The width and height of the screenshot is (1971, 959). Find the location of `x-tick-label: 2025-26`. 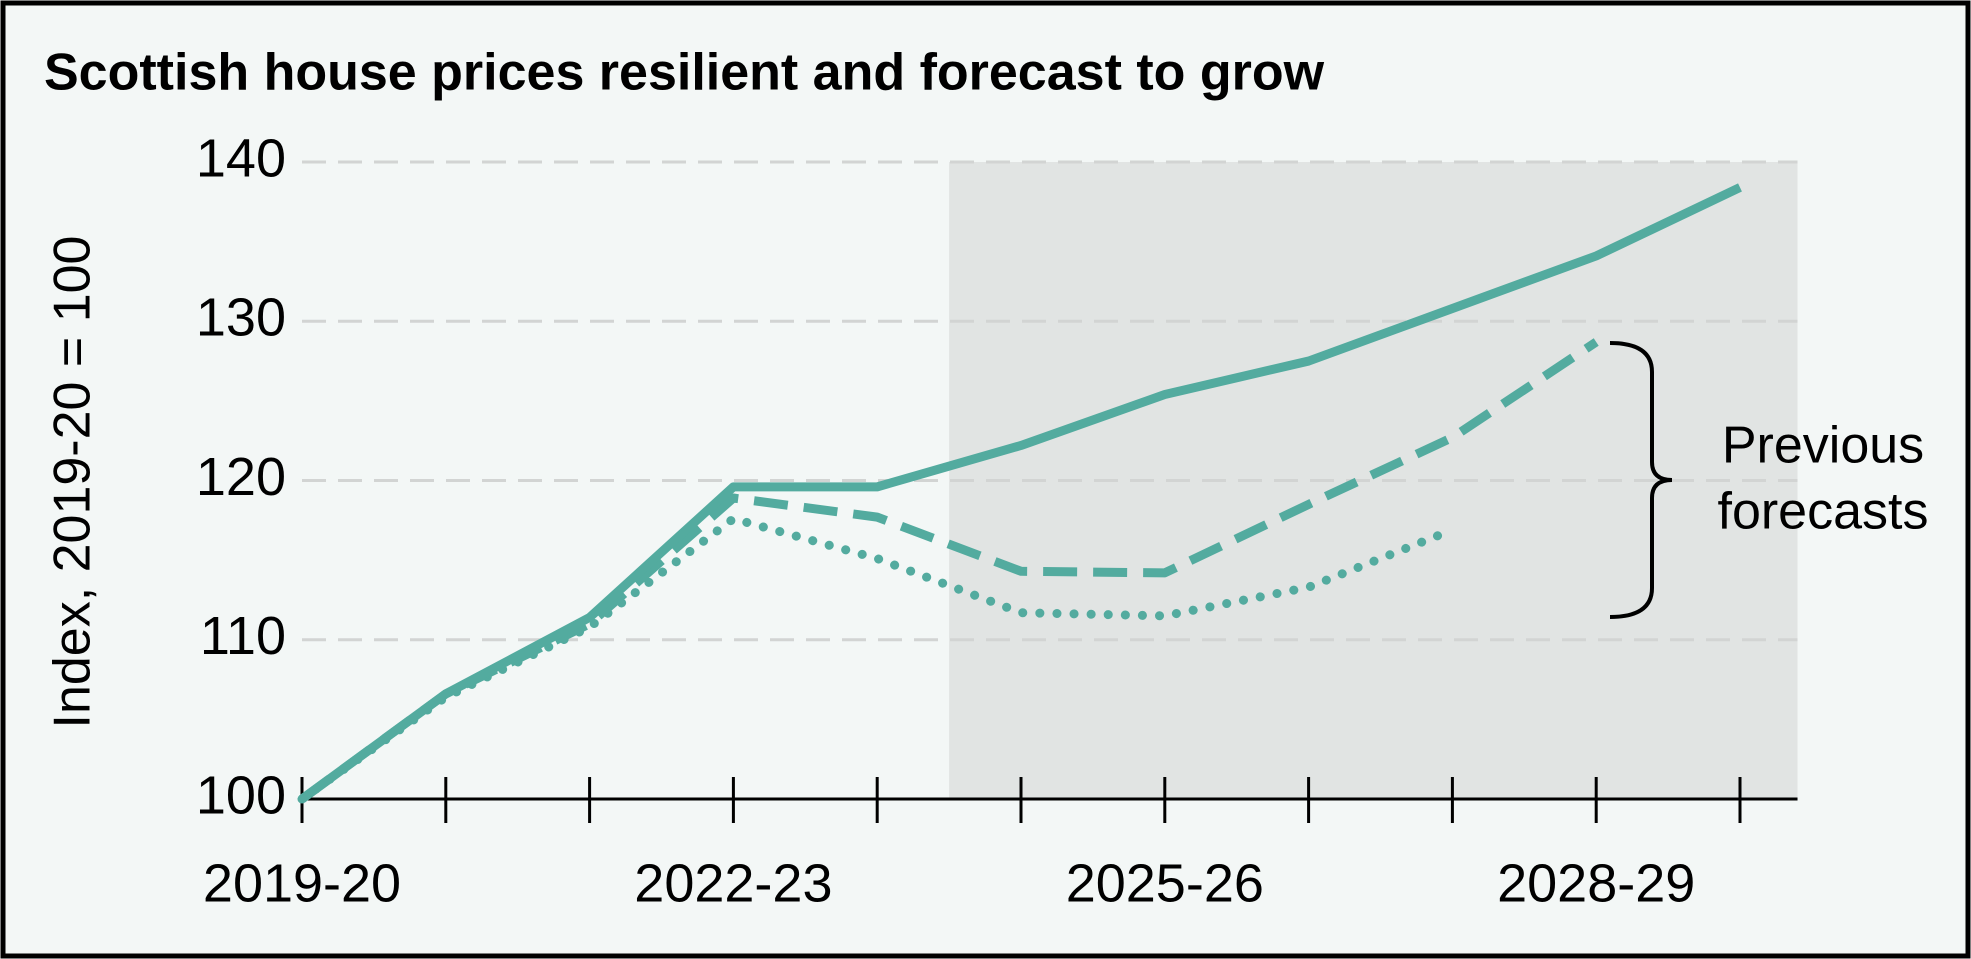

x-tick-label: 2025-26 is located at coordinates (1165, 883).